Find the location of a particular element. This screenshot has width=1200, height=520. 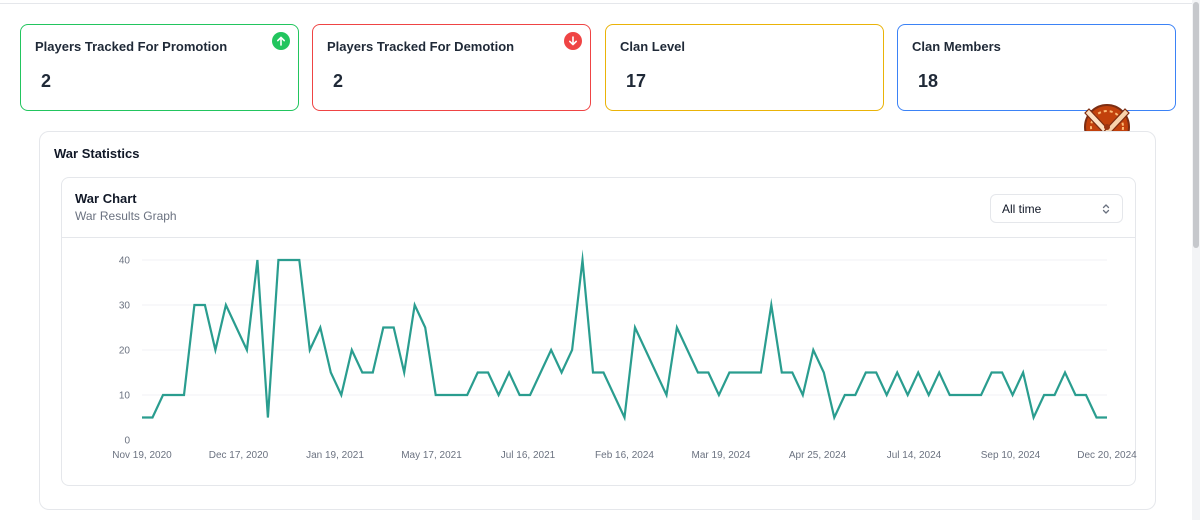

demotion-count: 2 is located at coordinates (338, 81).